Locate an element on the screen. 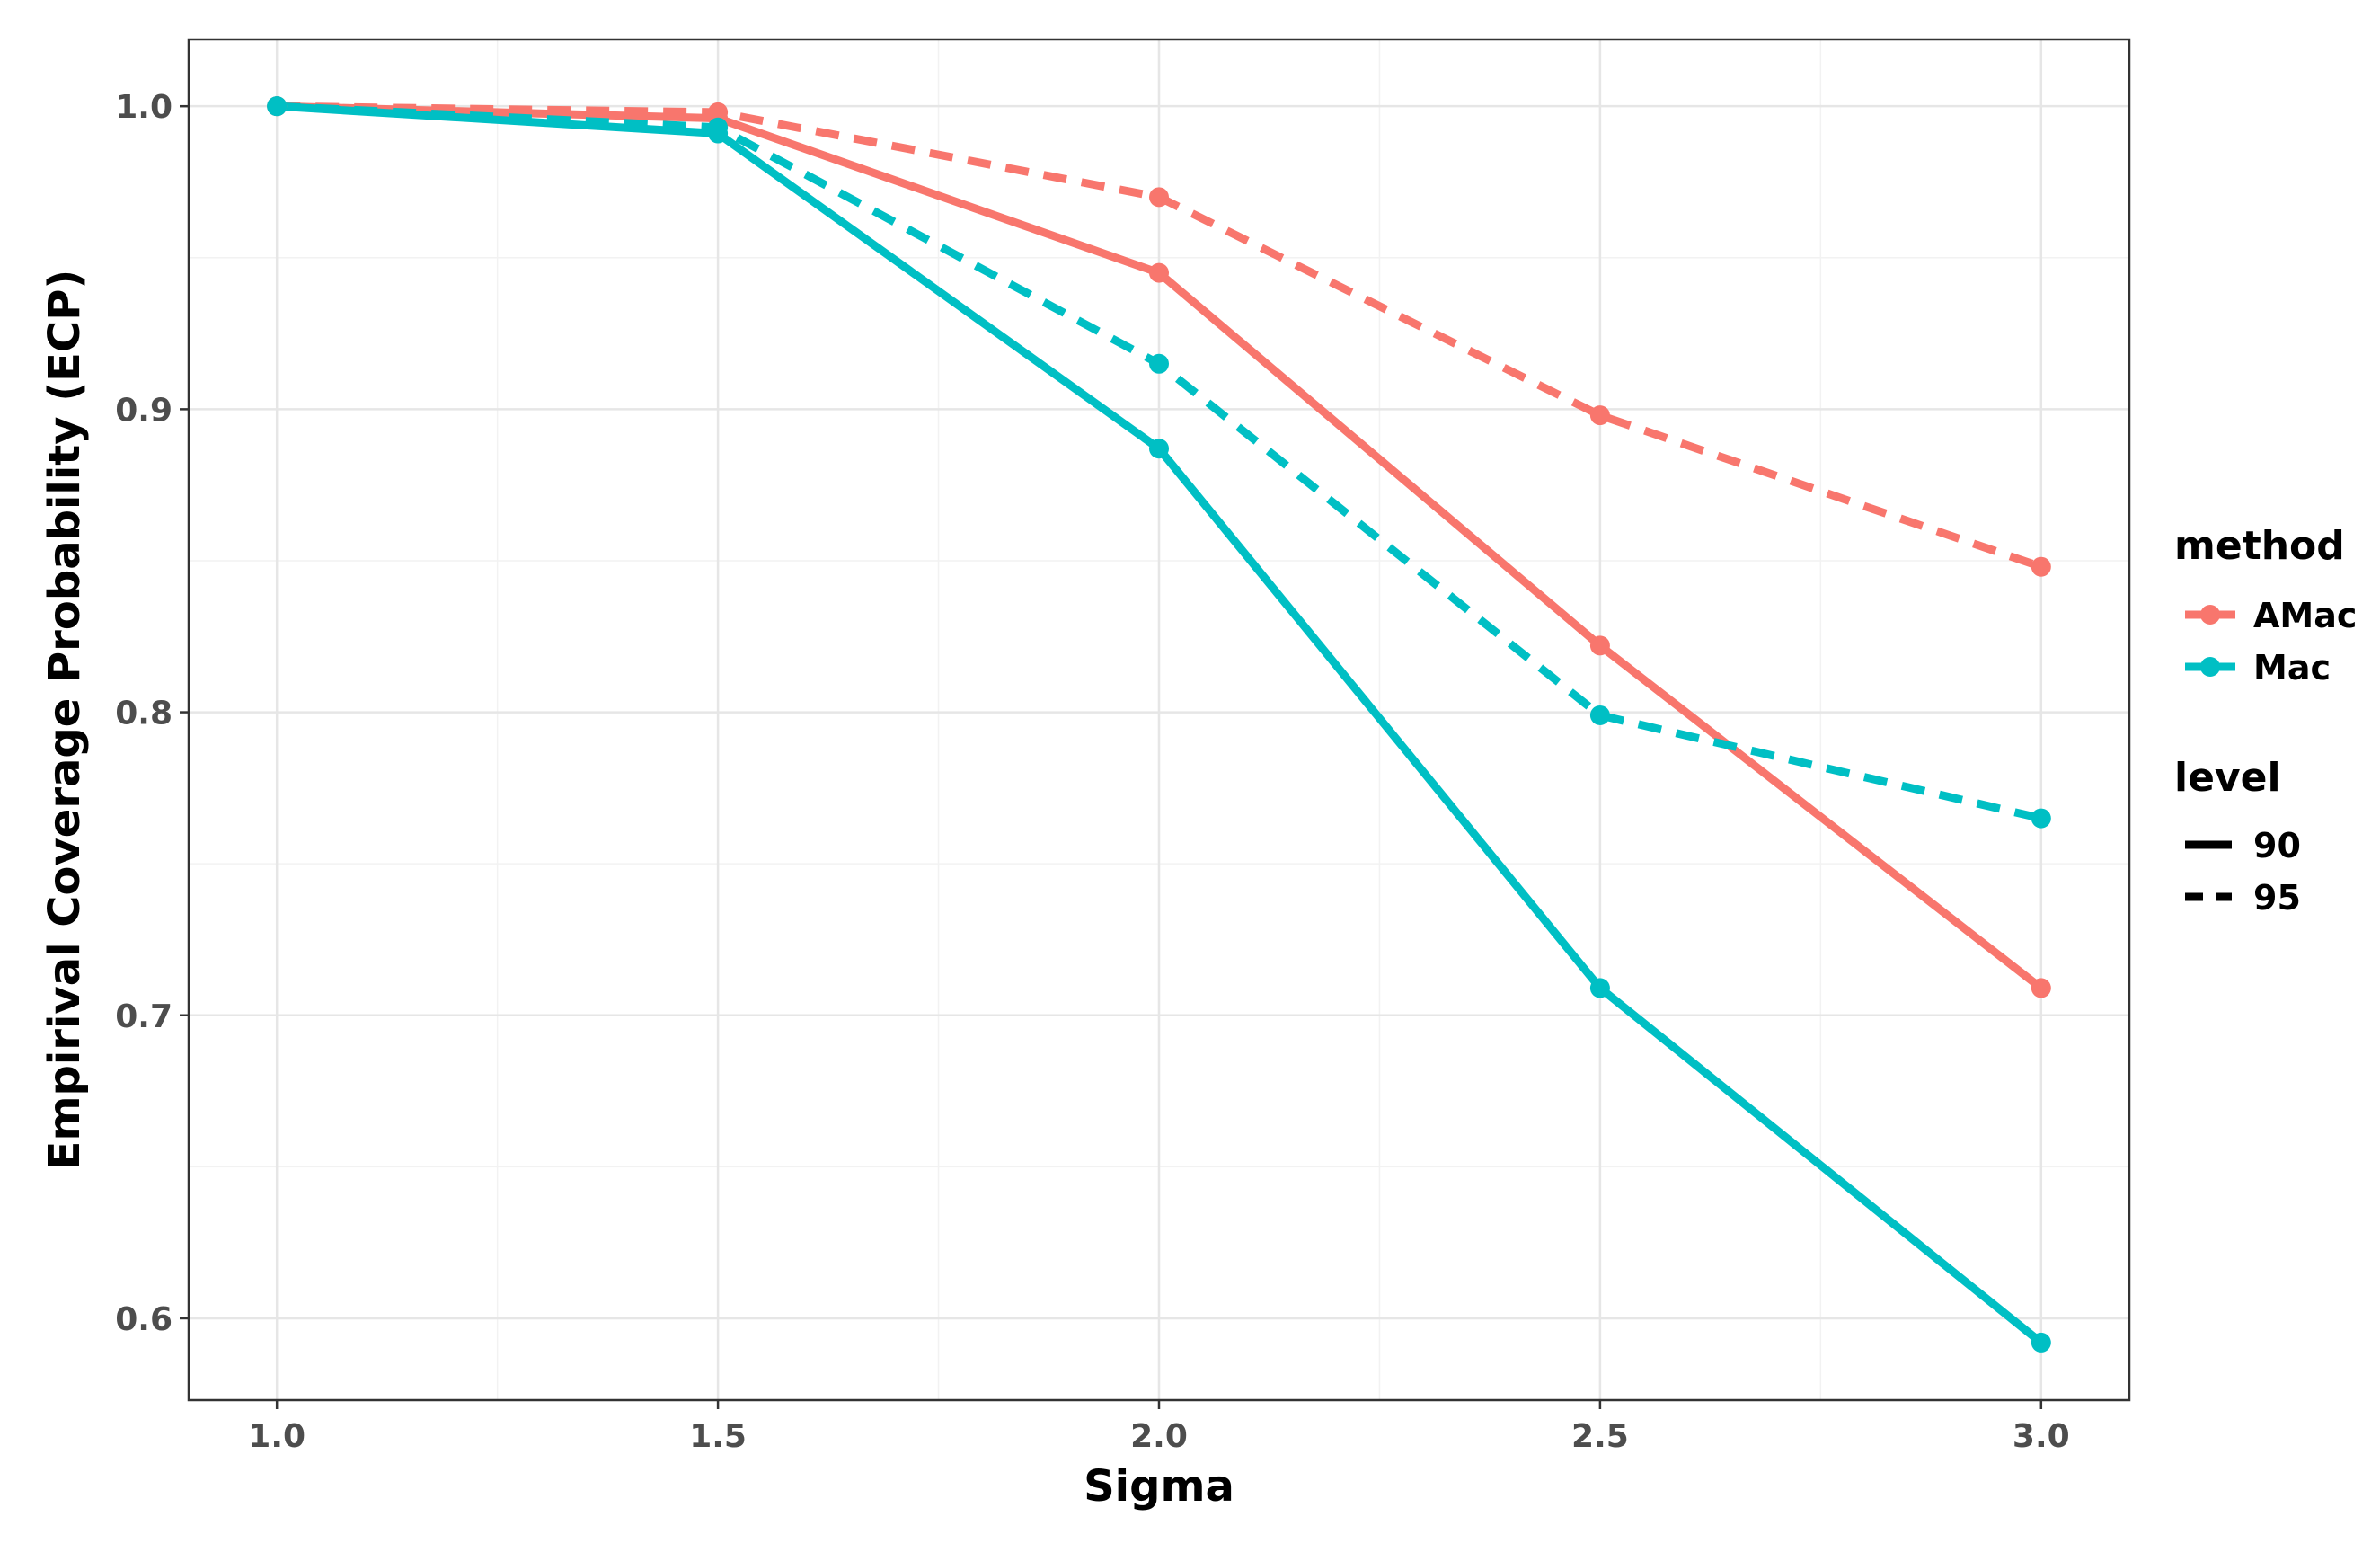 Image resolution: width=2380 pixels, height=1561 pixels. legend: method AMac Mac level 90 95 is located at coordinates (2266, 720).